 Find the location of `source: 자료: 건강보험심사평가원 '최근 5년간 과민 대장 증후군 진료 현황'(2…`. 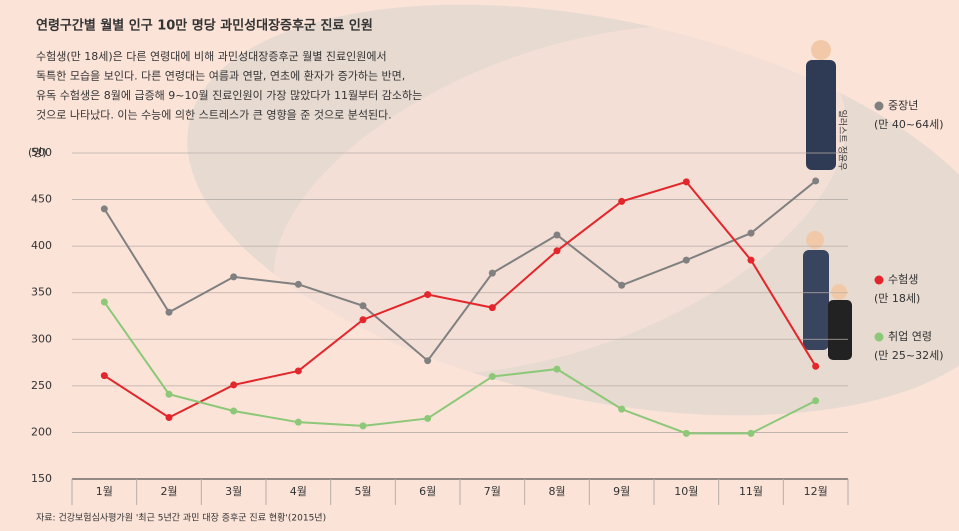

source: 자료: 건강보험심사평가원 '최근 5년간 과민 대장 증후군 진료 현황'(2… is located at coordinates (181, 518).